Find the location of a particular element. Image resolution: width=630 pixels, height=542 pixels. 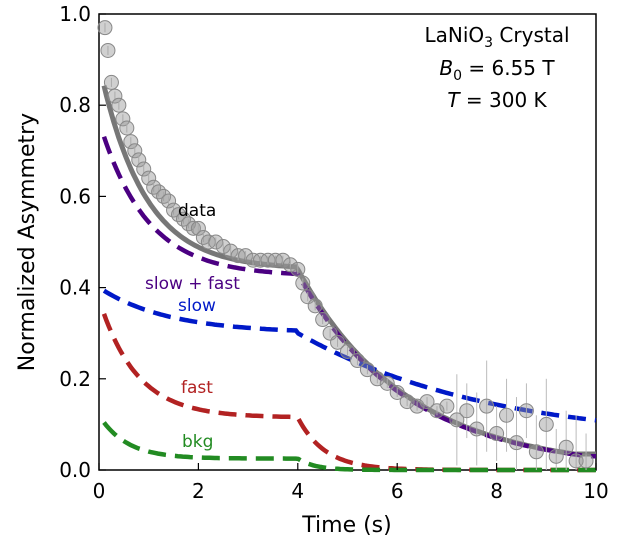

svg-text: T = 300 K is located at coordinates (497, 100).